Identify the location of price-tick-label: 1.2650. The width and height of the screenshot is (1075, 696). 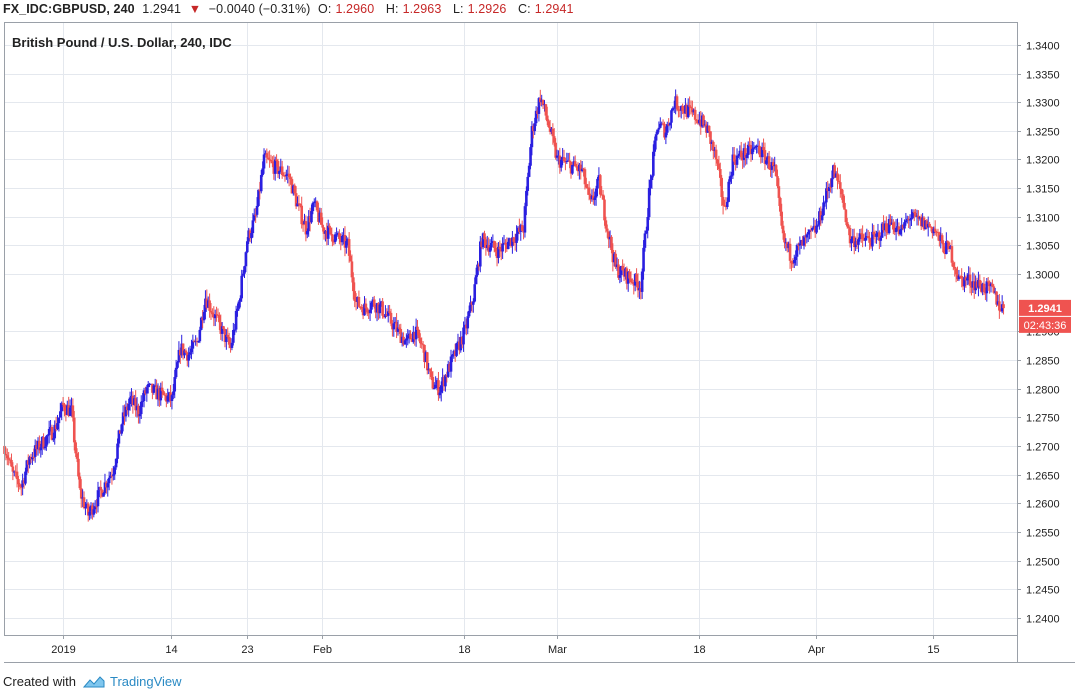
(1043, 477).